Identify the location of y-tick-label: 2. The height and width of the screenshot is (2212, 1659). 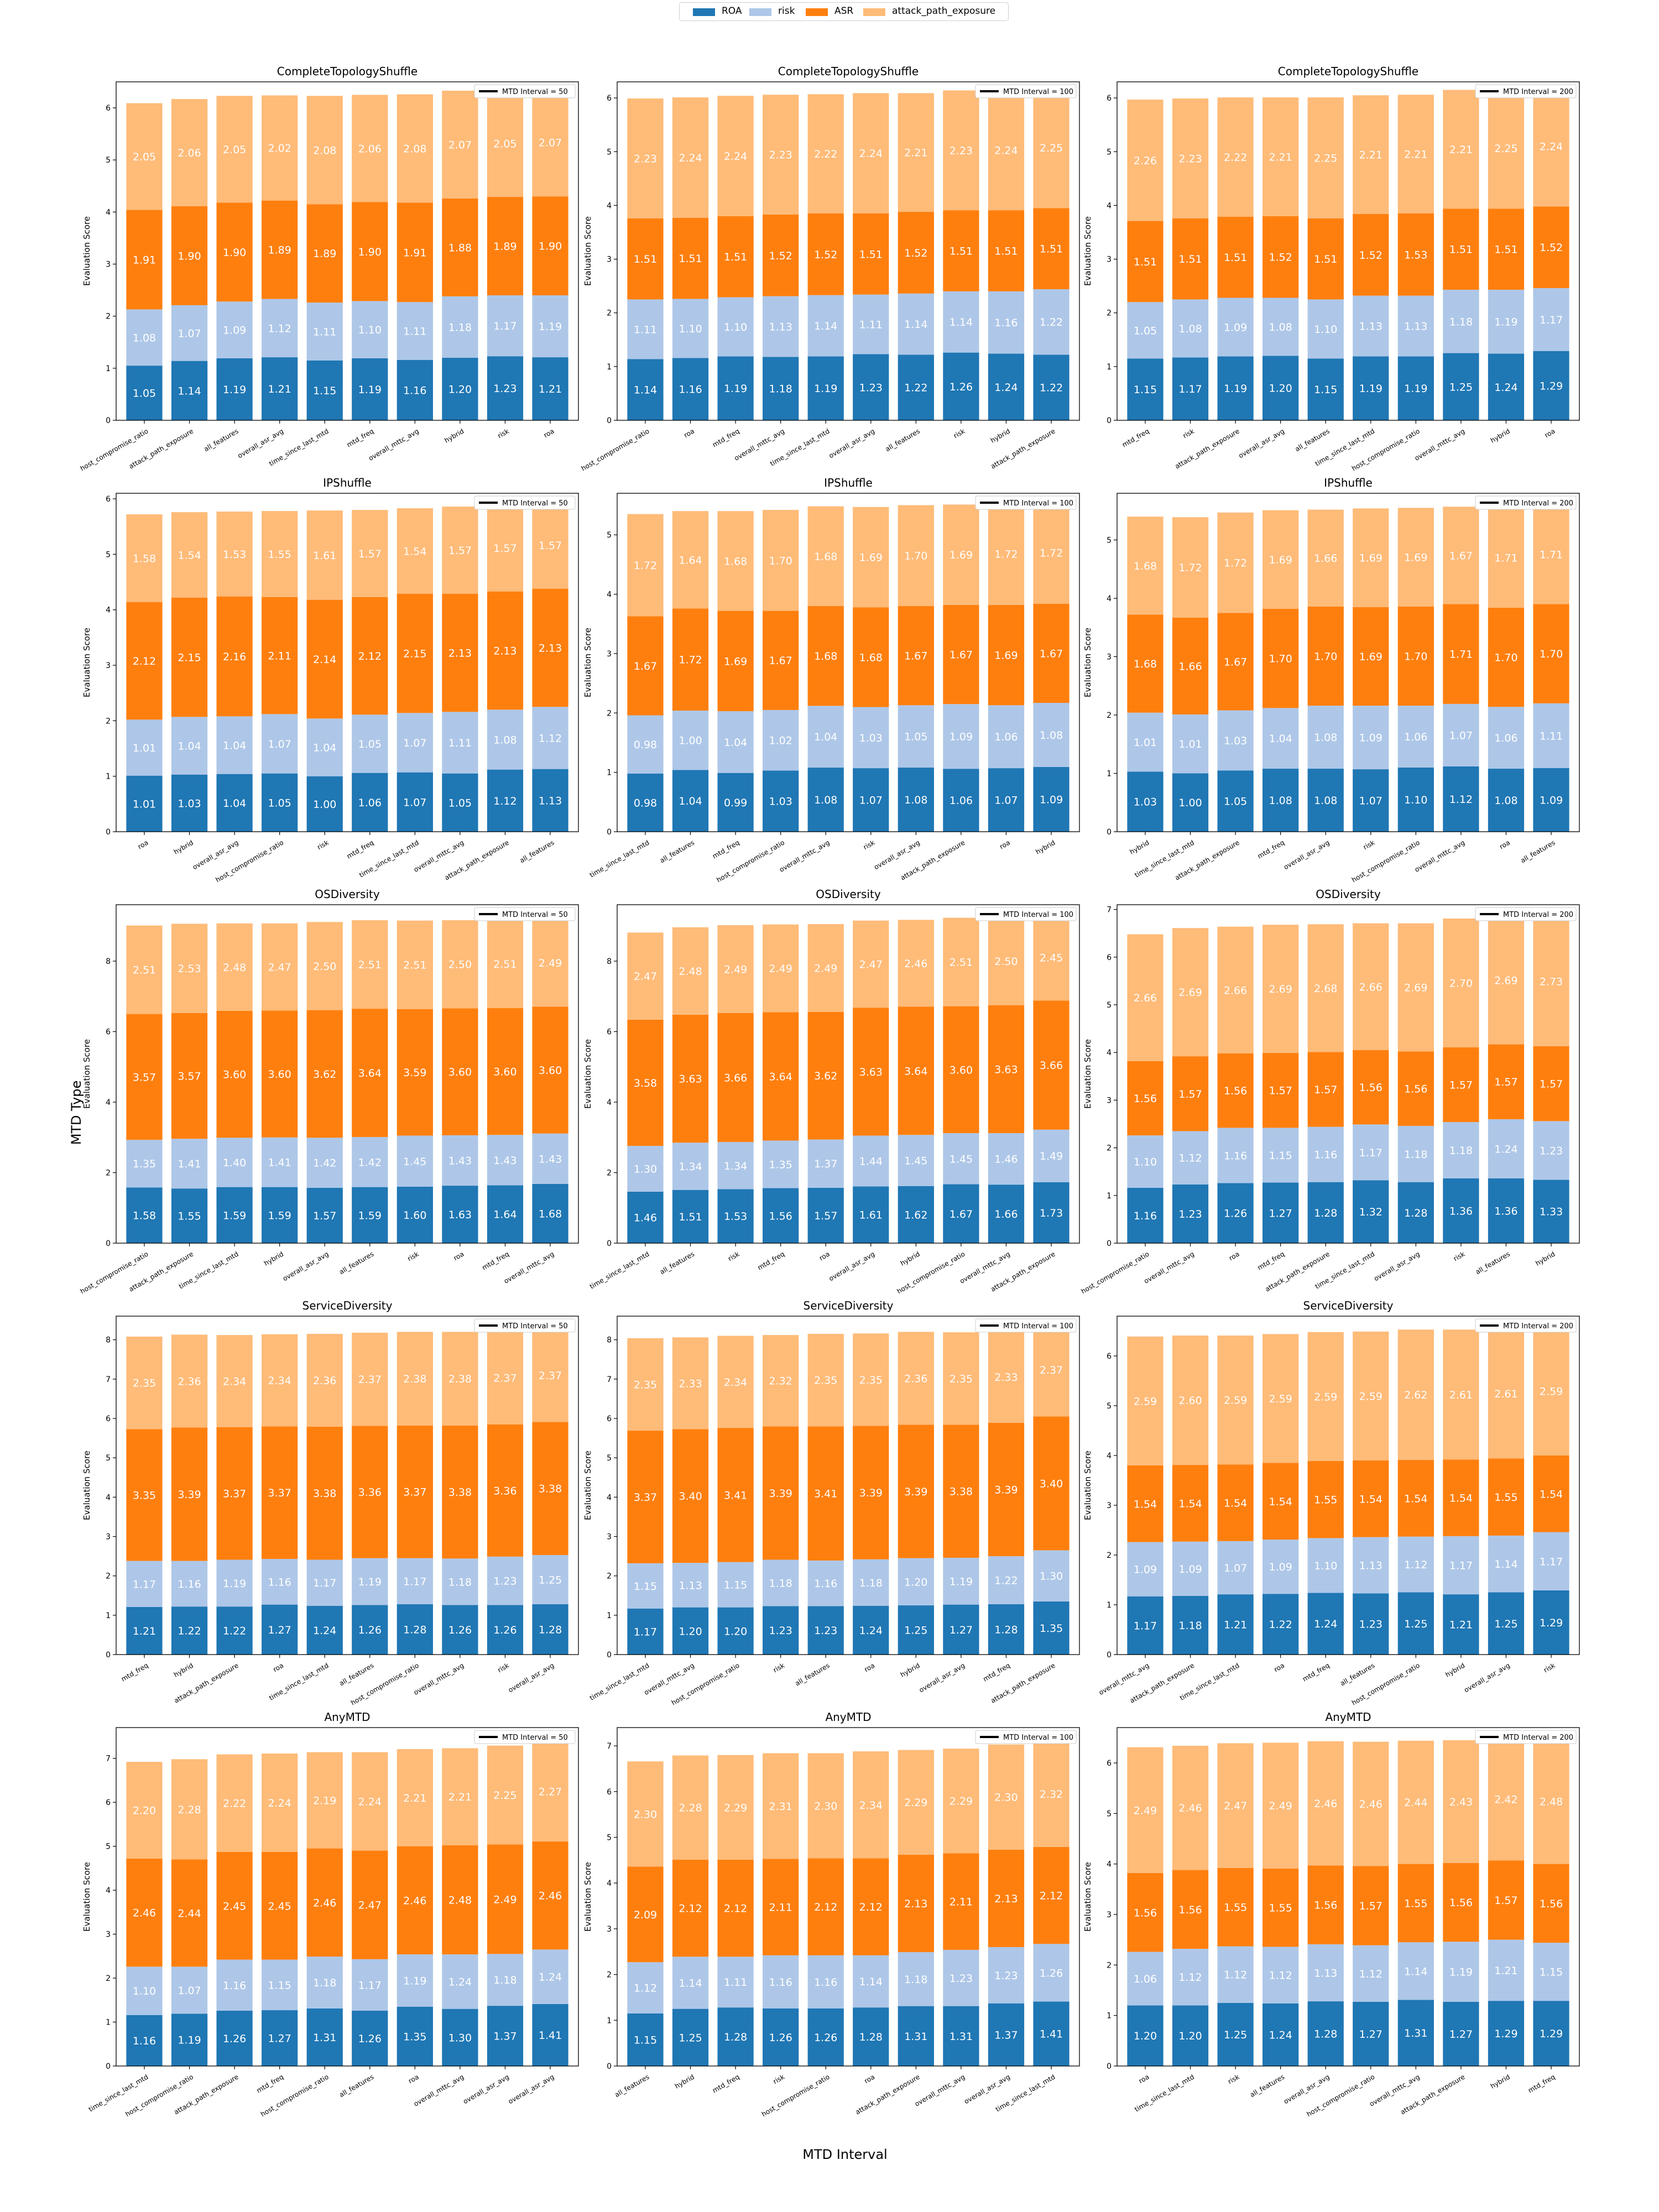
(1110, 1556).